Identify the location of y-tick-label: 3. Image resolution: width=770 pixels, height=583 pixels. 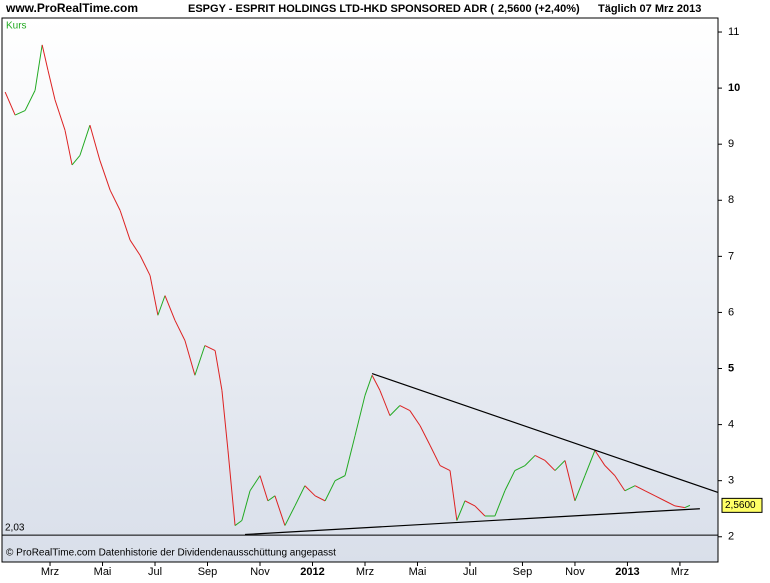
(731, 481).